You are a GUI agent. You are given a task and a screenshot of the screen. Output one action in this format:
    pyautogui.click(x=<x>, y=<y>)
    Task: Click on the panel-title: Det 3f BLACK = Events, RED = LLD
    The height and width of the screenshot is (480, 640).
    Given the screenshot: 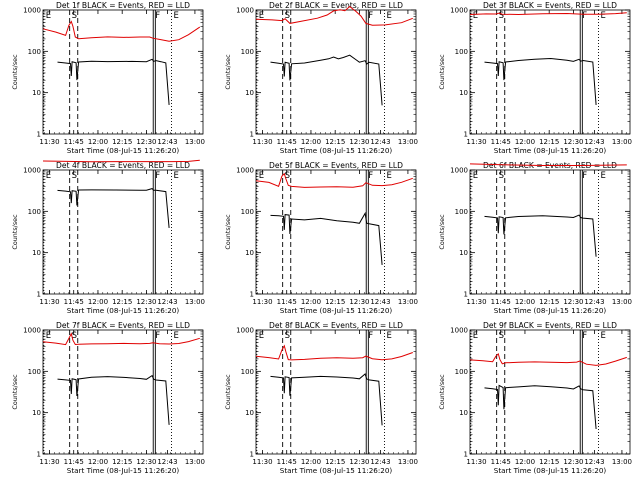 What is the action you would take?
    pyautogui.click(x=550, y=5)
    